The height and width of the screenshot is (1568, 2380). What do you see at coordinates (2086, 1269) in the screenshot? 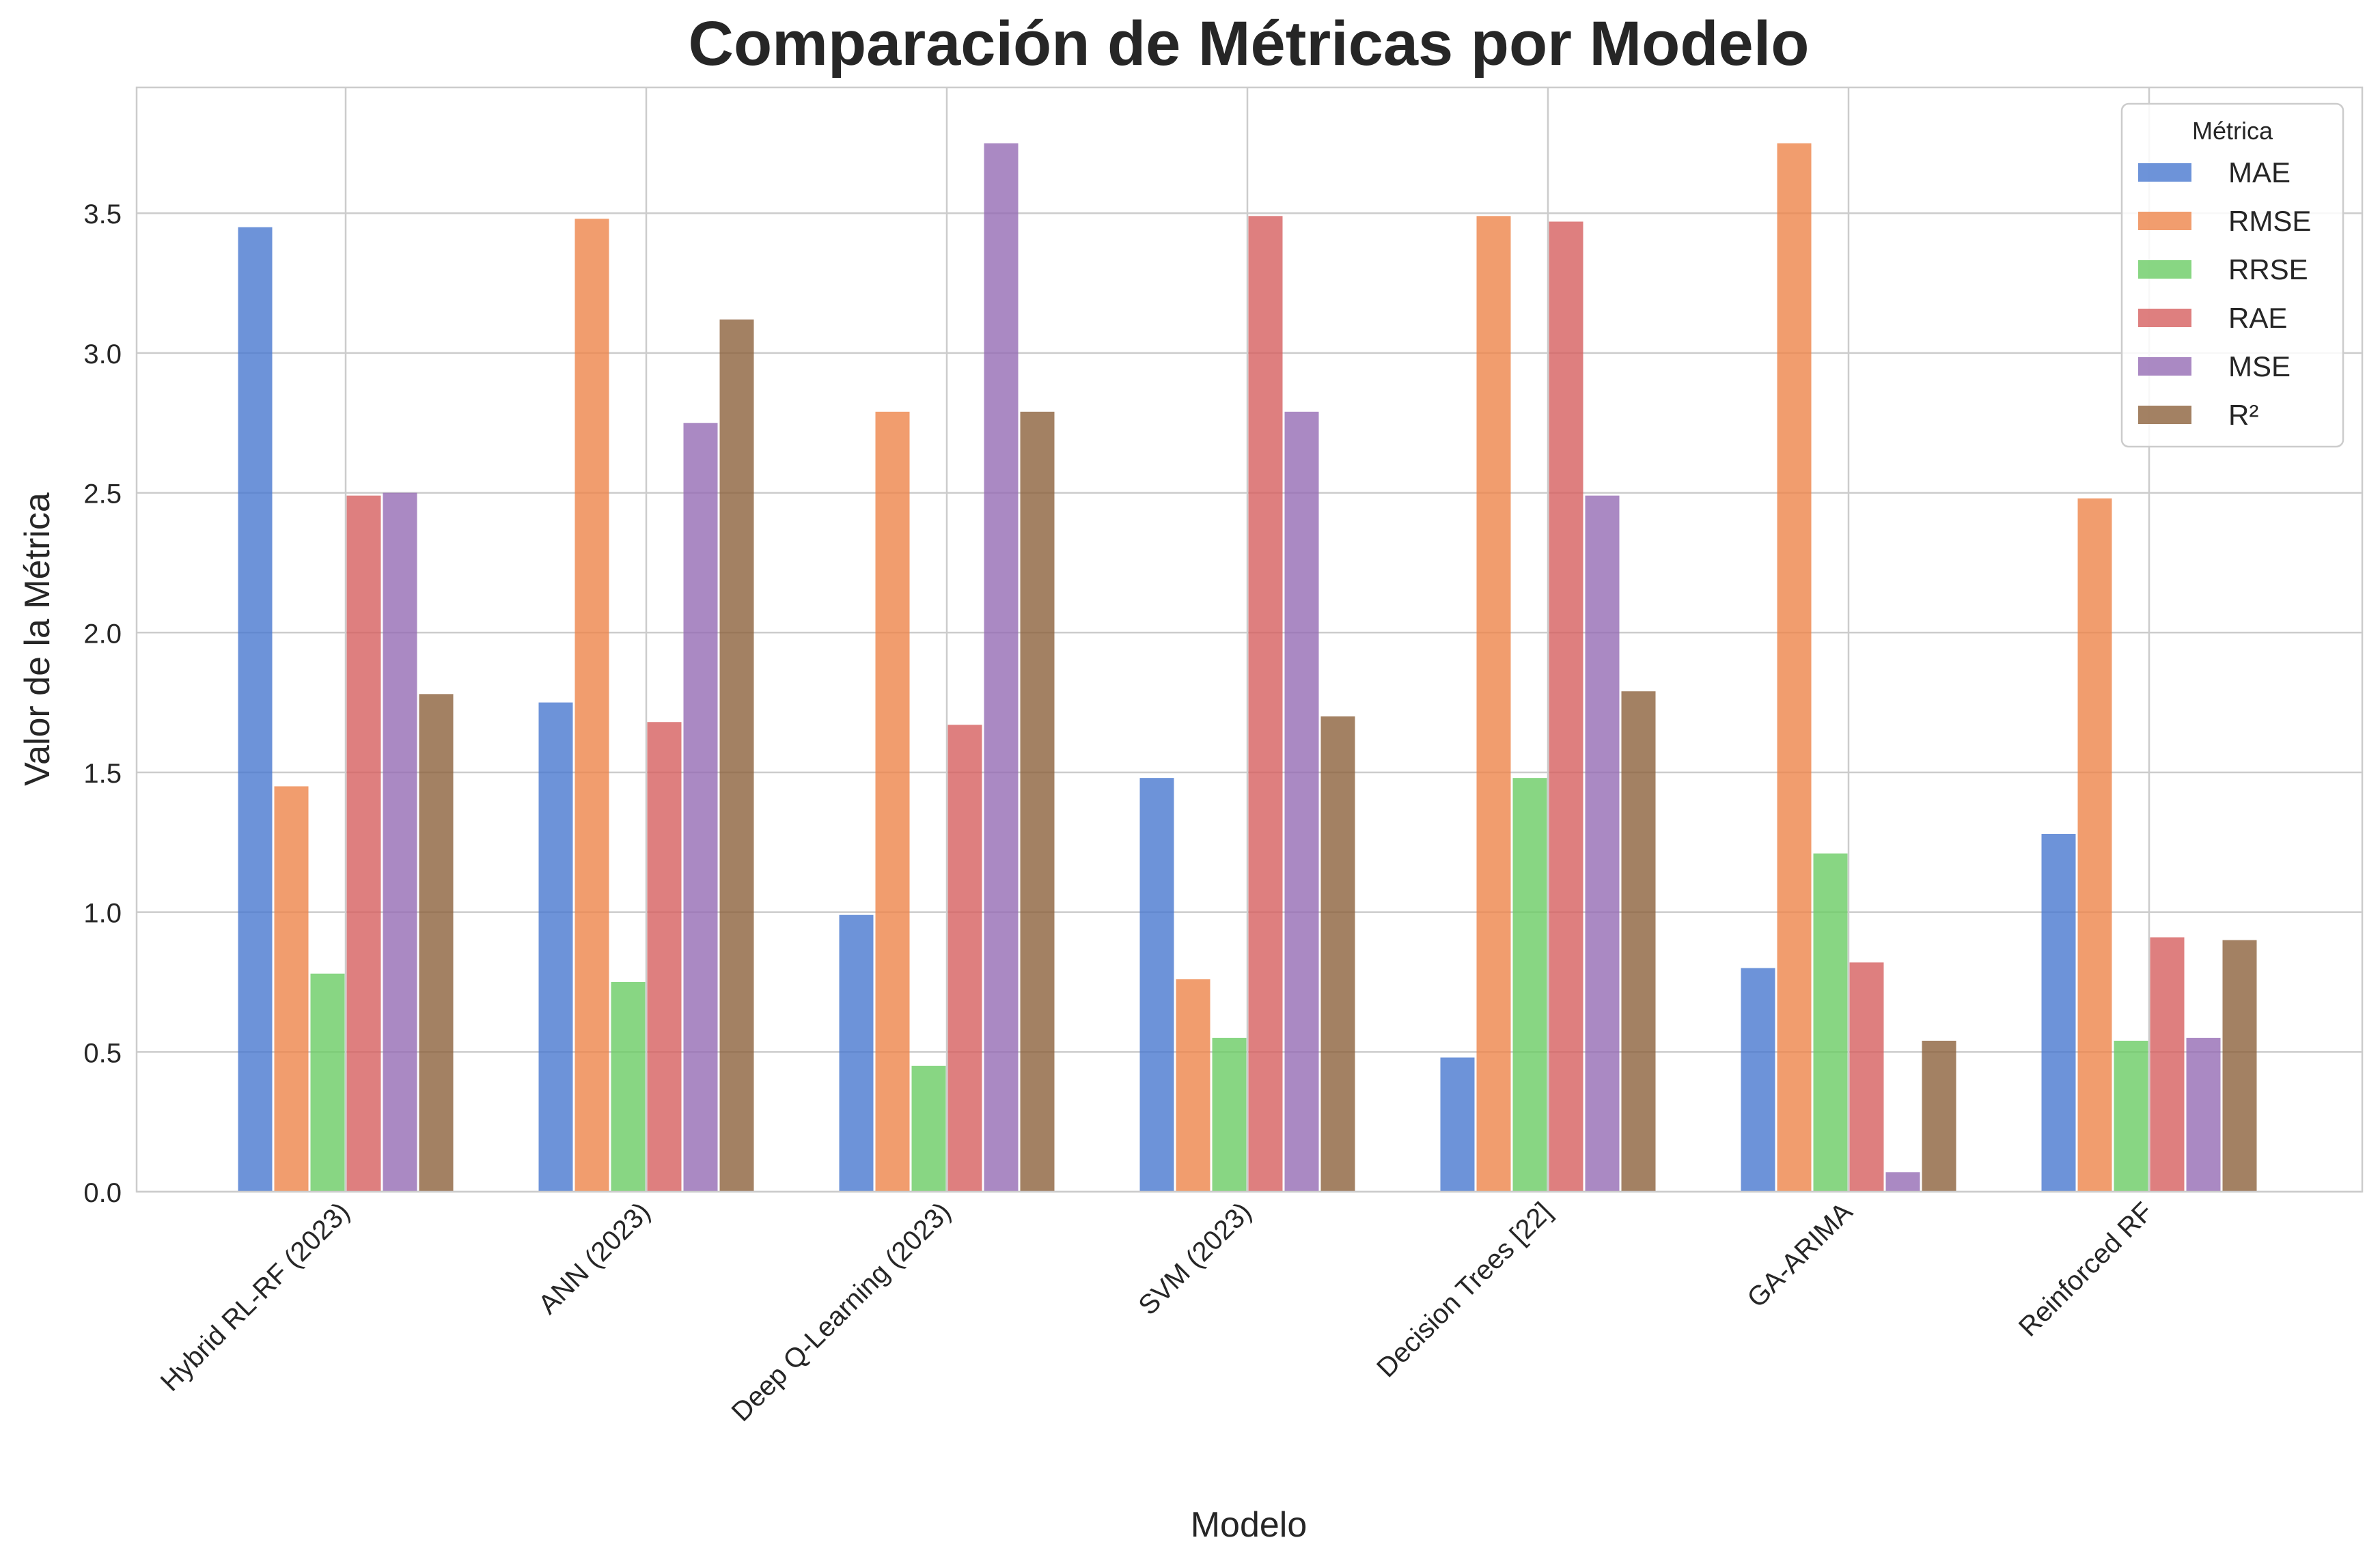
I see `x-tick-label: Reinforced RF` at bounding box center [2086, 1269].